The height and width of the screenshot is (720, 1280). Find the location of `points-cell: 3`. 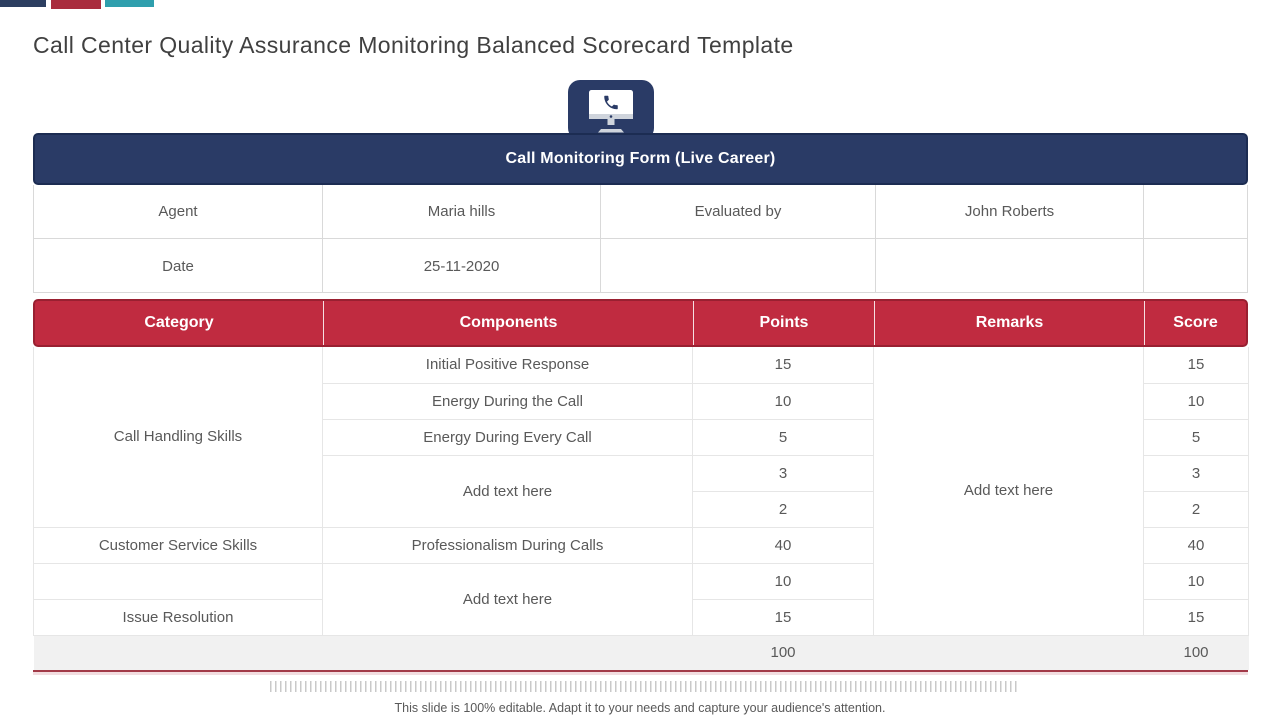

points-cell: 3 is located at coordinates (783, 473).